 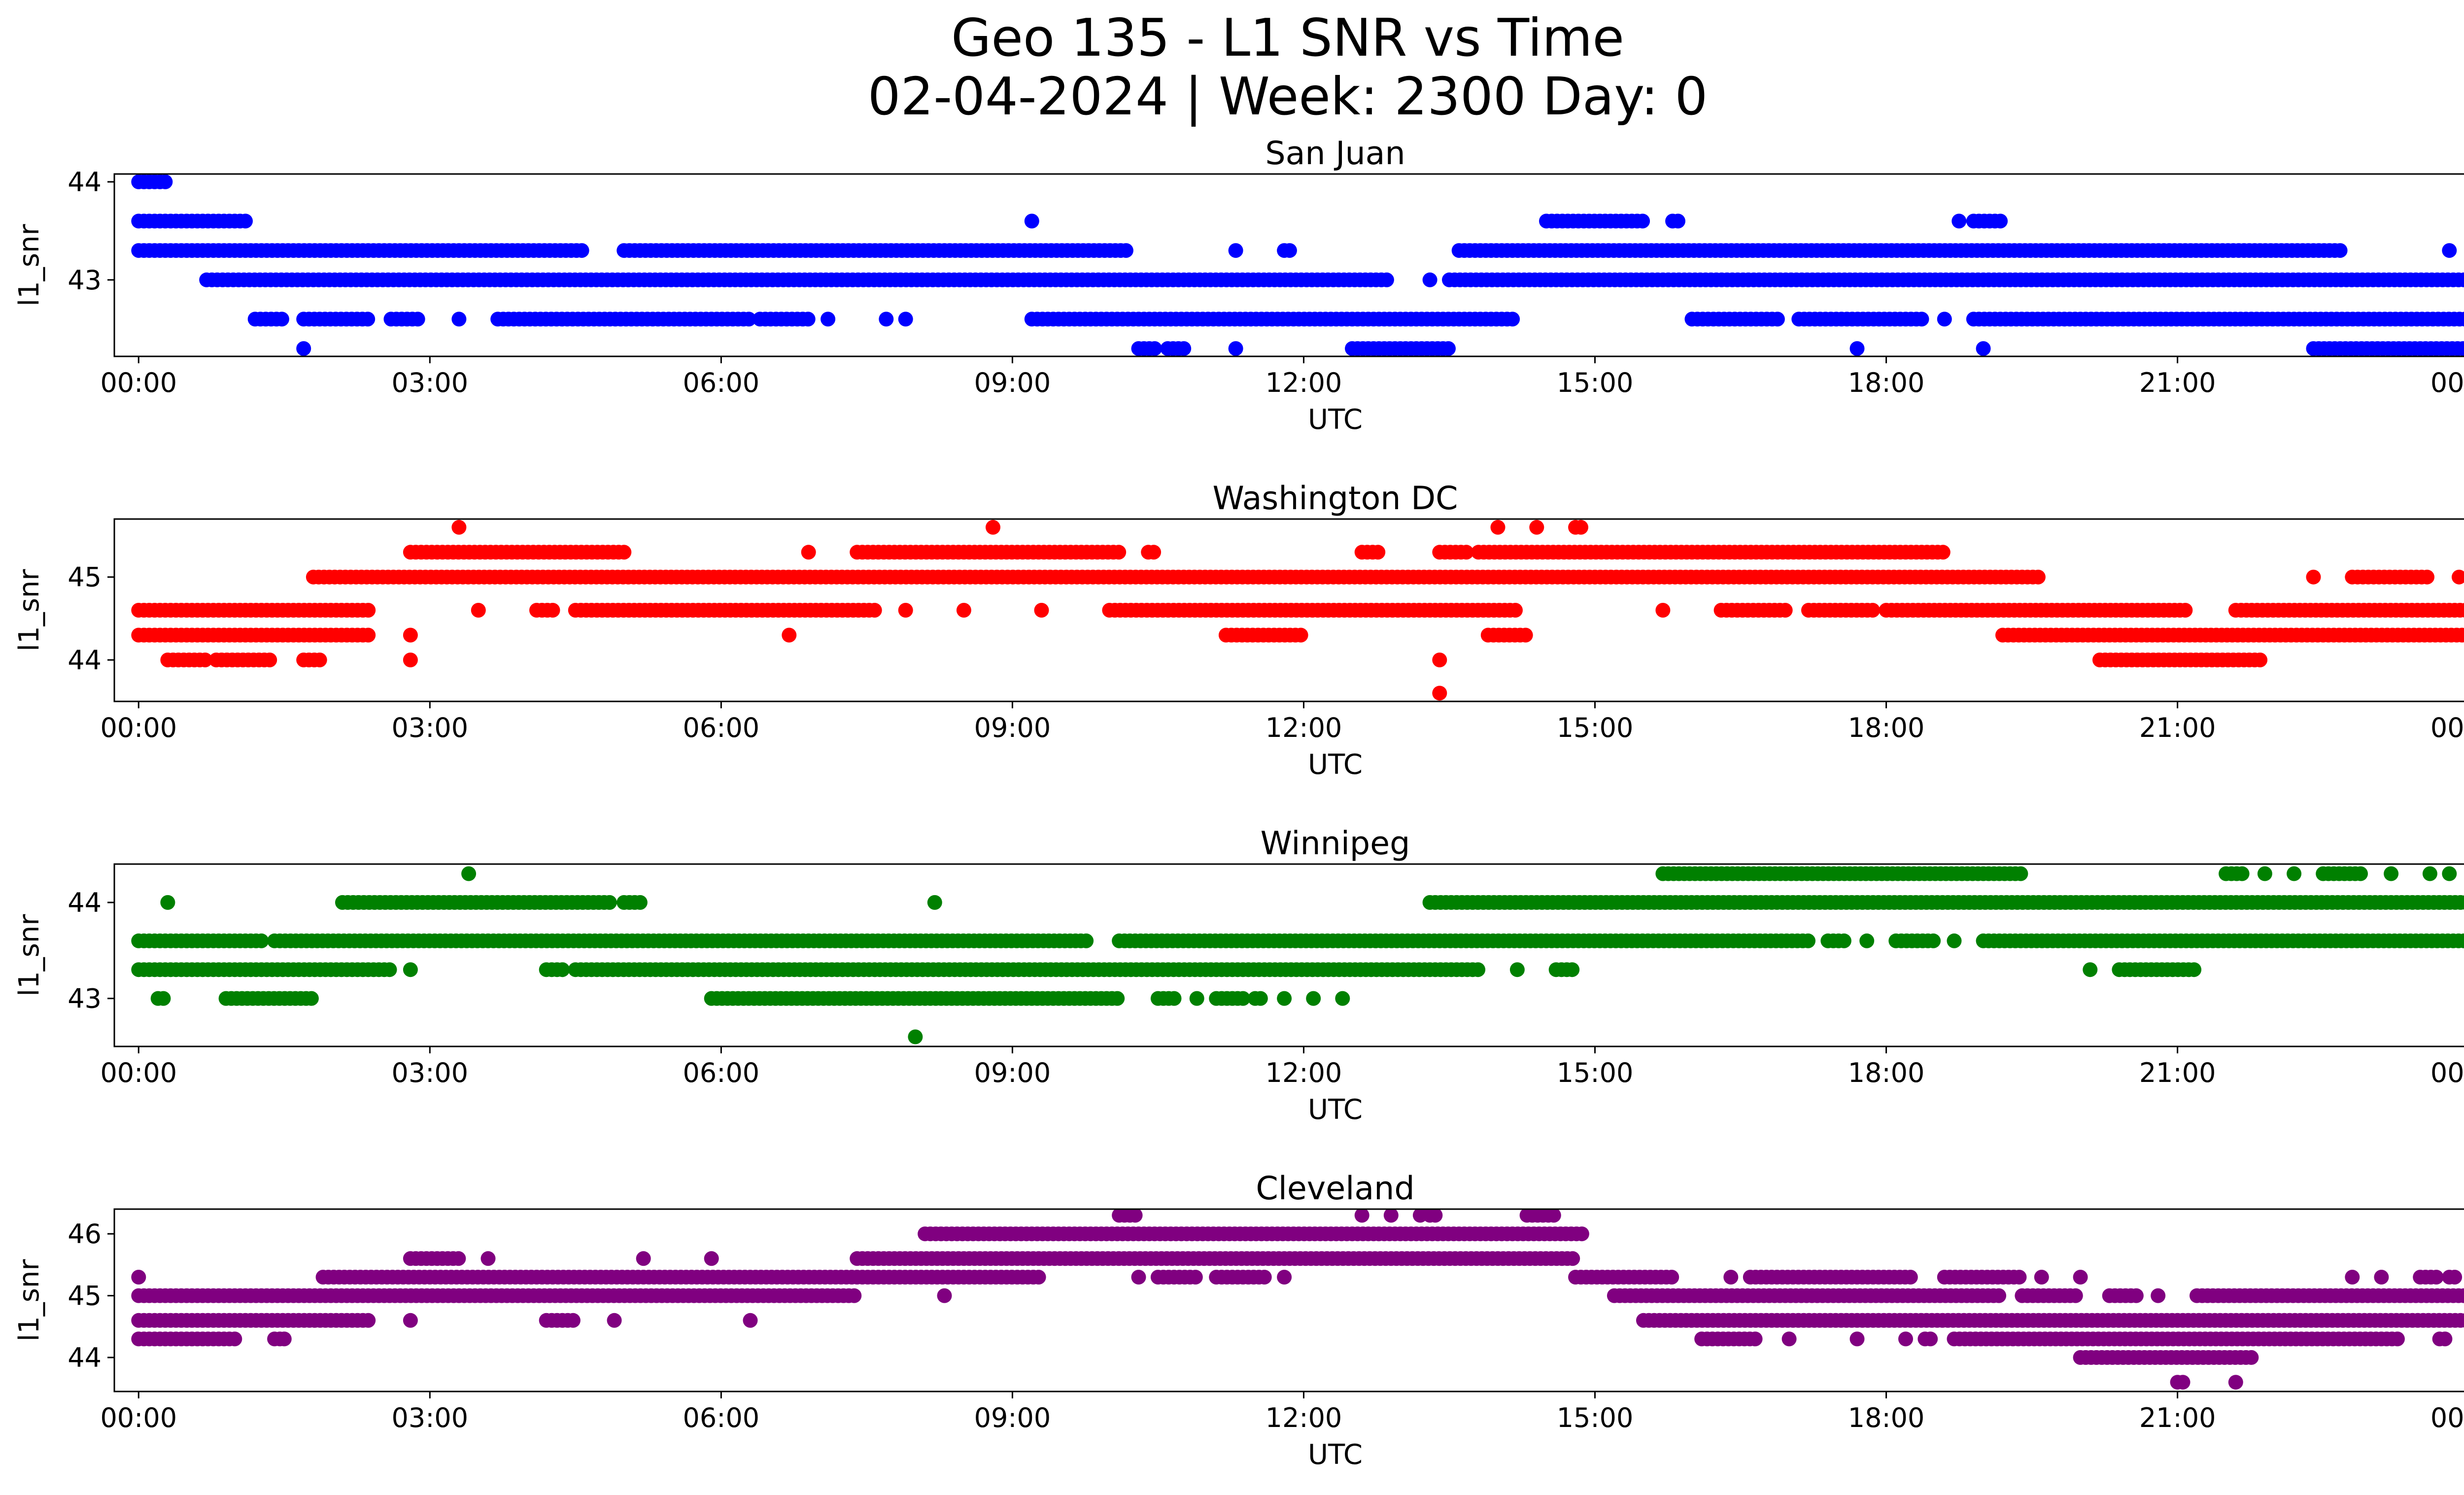 I want to click on x-tick-label: 15:00, so click(x=1595, y=1072).